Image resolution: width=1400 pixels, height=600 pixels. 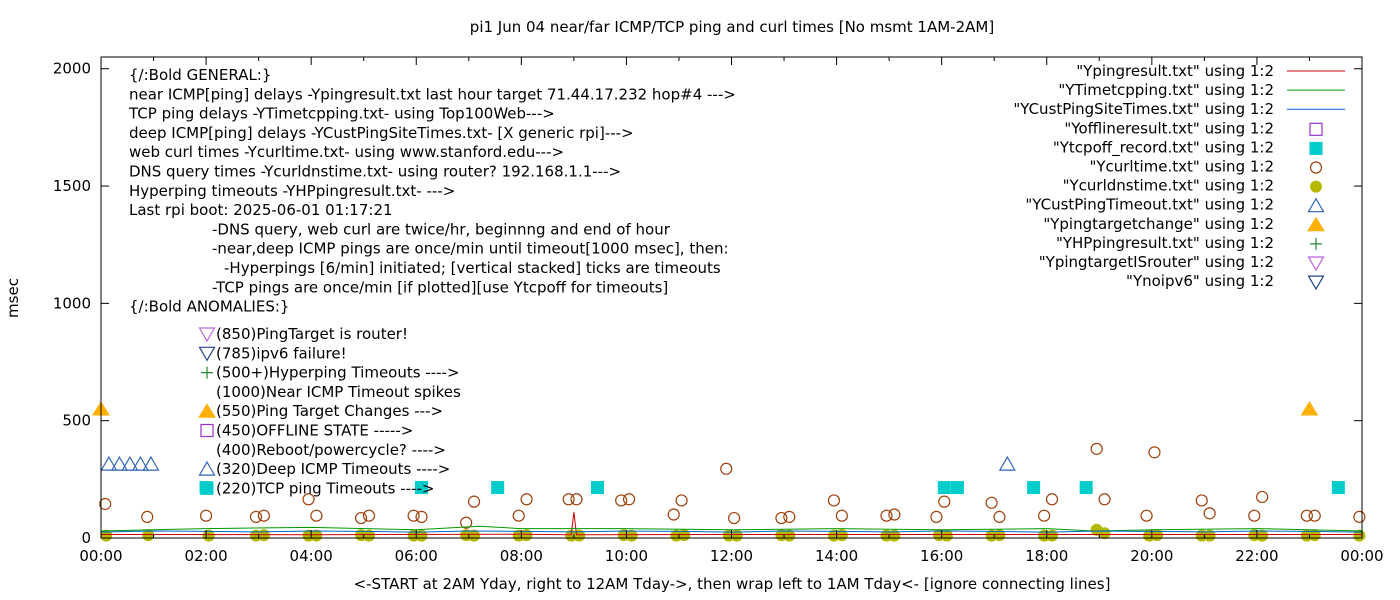 I want to click on legend-label: "Ytcpoff_record.txt" using 1:2, so click(x=1163, y=147).